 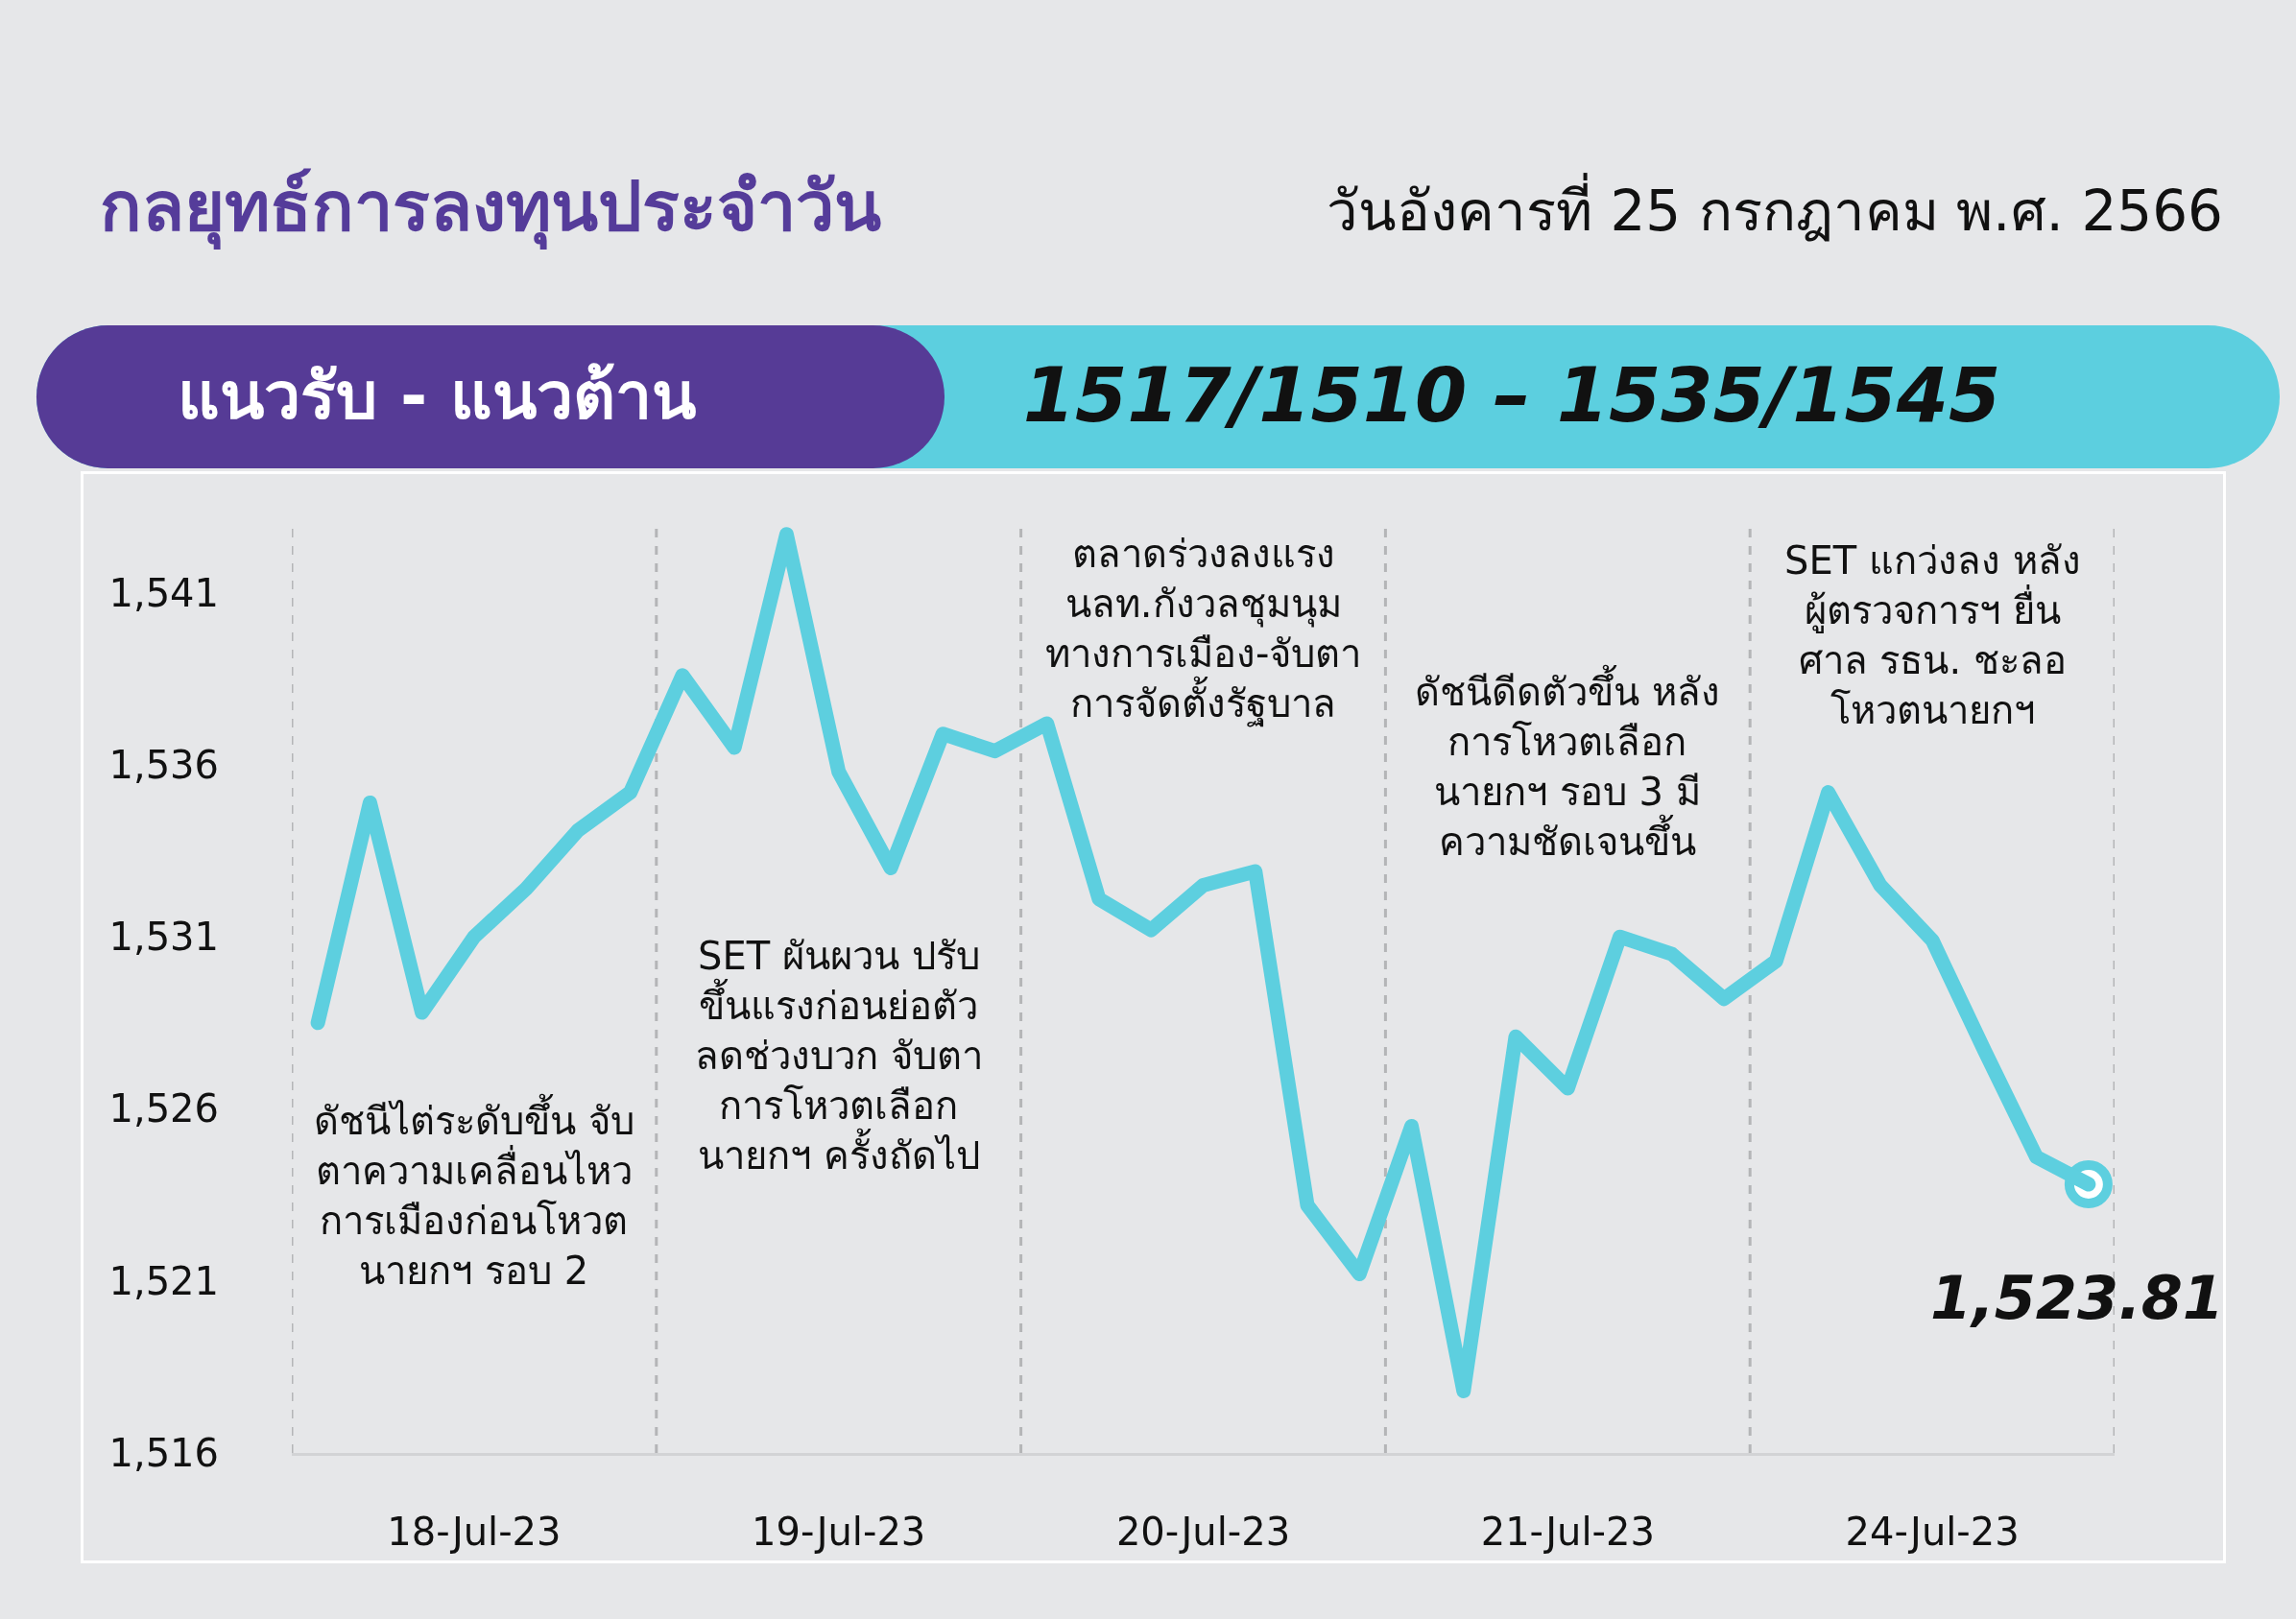 I want to click on y-tick-label: 1,531, so click(x=164, y=937).